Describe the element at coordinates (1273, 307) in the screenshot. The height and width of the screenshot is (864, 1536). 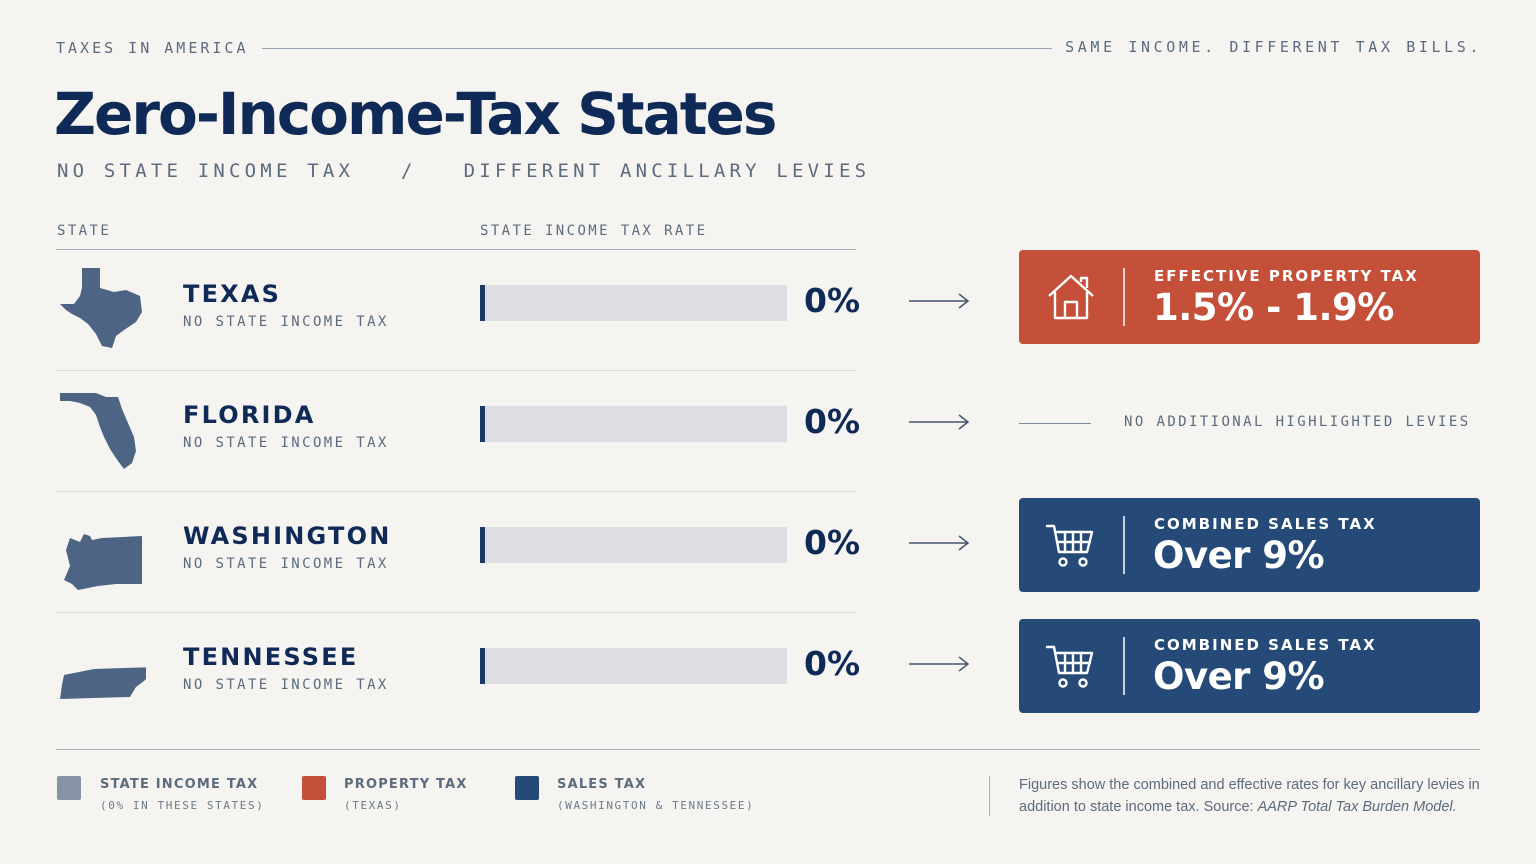
I see `card-value: 1.5% - 1.9%` at that location.